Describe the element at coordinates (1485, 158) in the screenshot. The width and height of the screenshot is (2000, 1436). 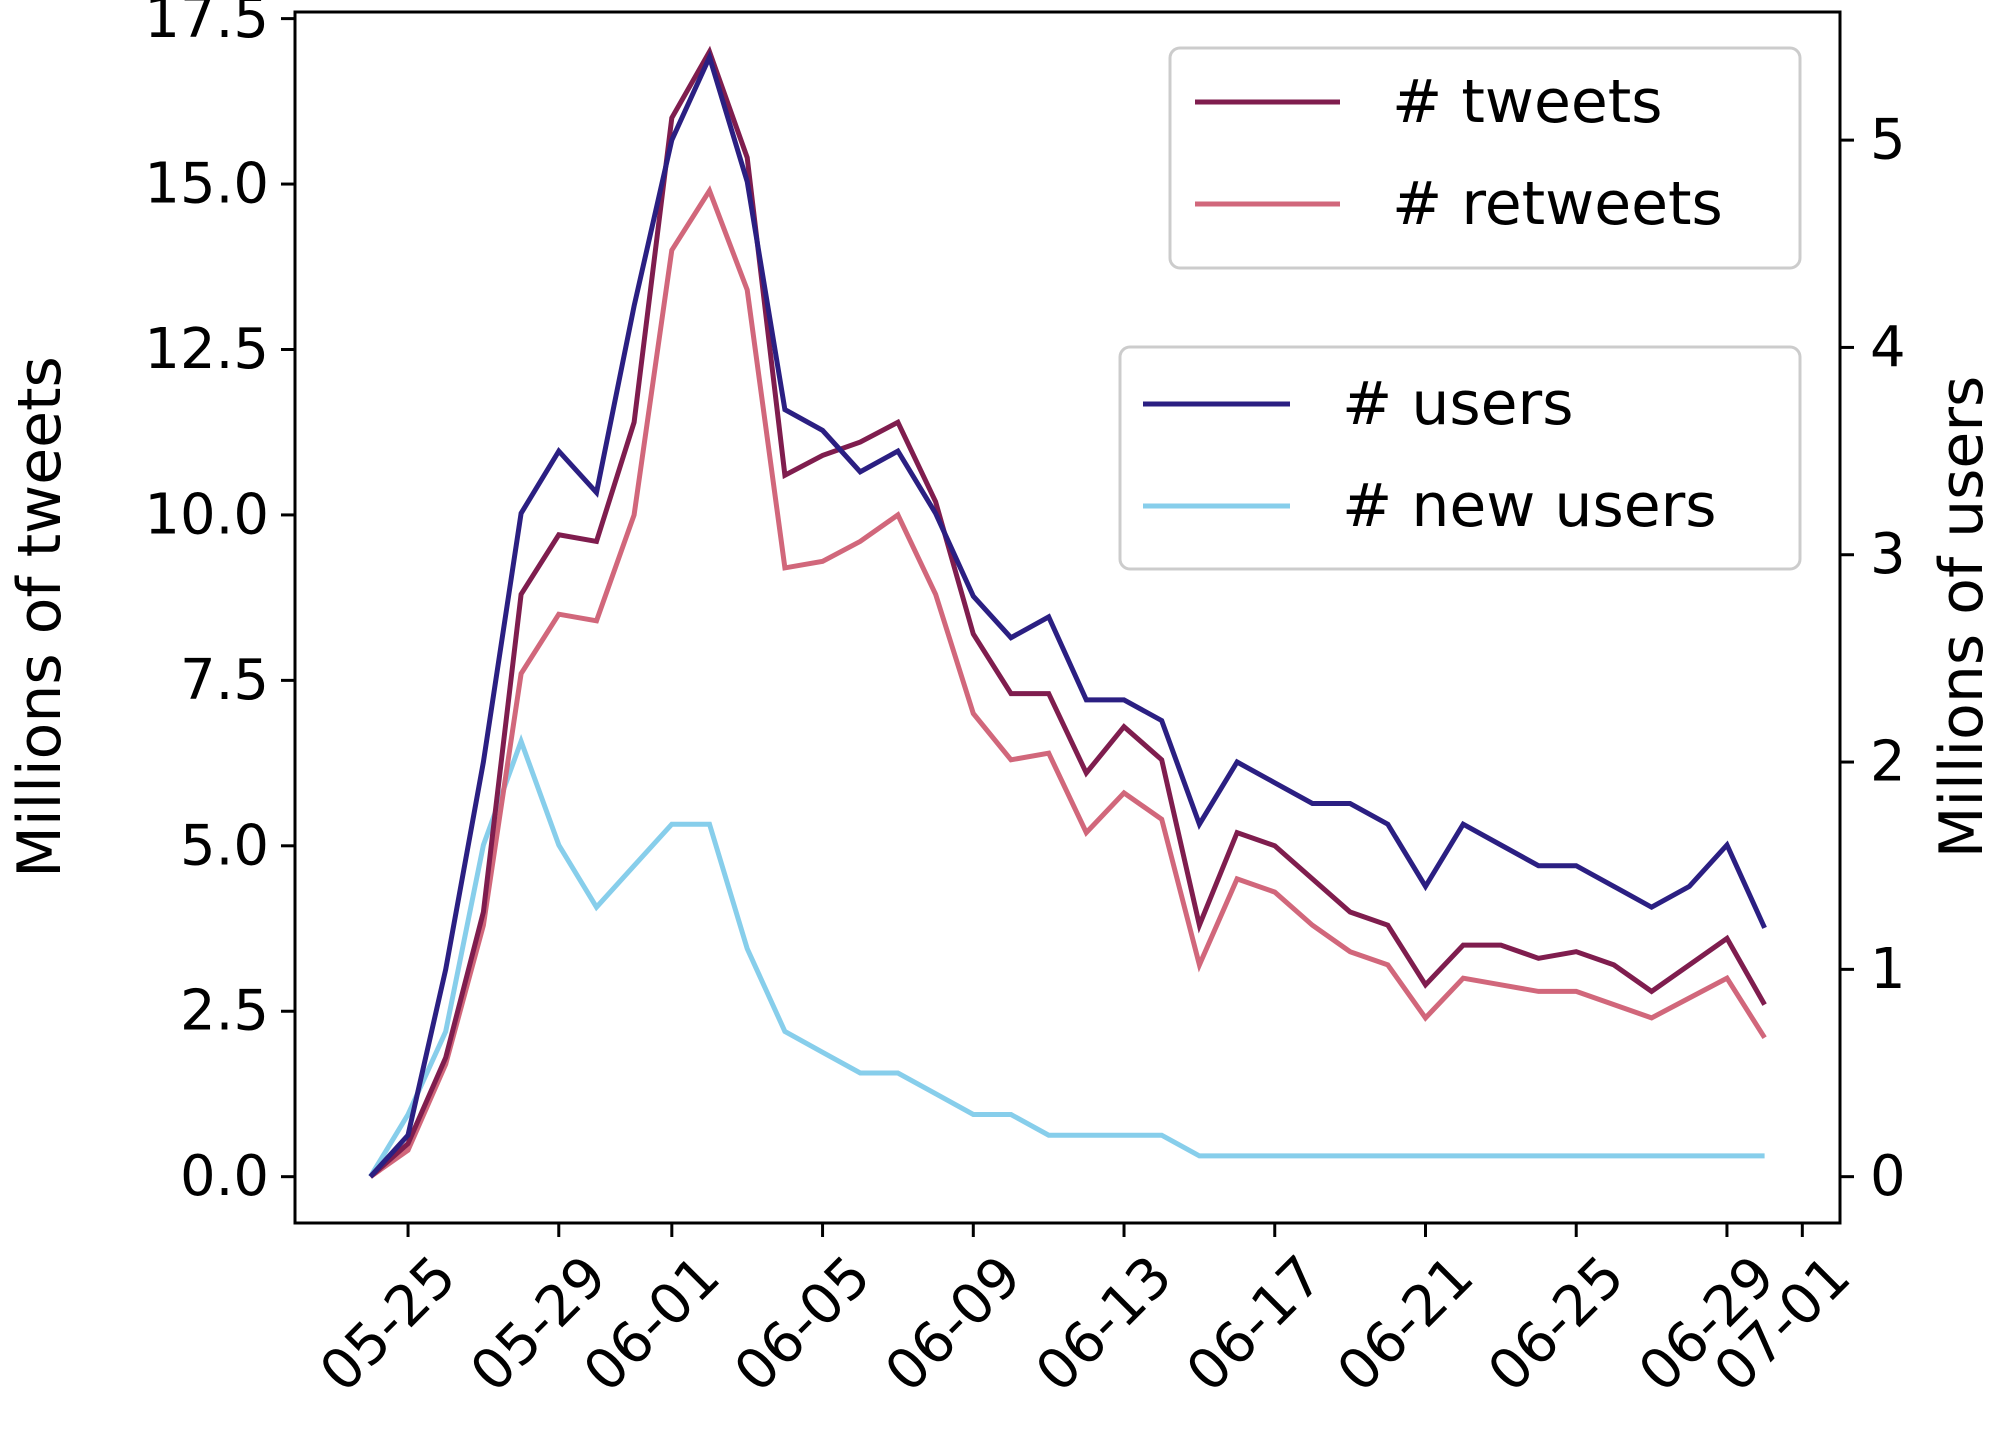
I see `legend-tweets: # tweets # retweets` at that location.